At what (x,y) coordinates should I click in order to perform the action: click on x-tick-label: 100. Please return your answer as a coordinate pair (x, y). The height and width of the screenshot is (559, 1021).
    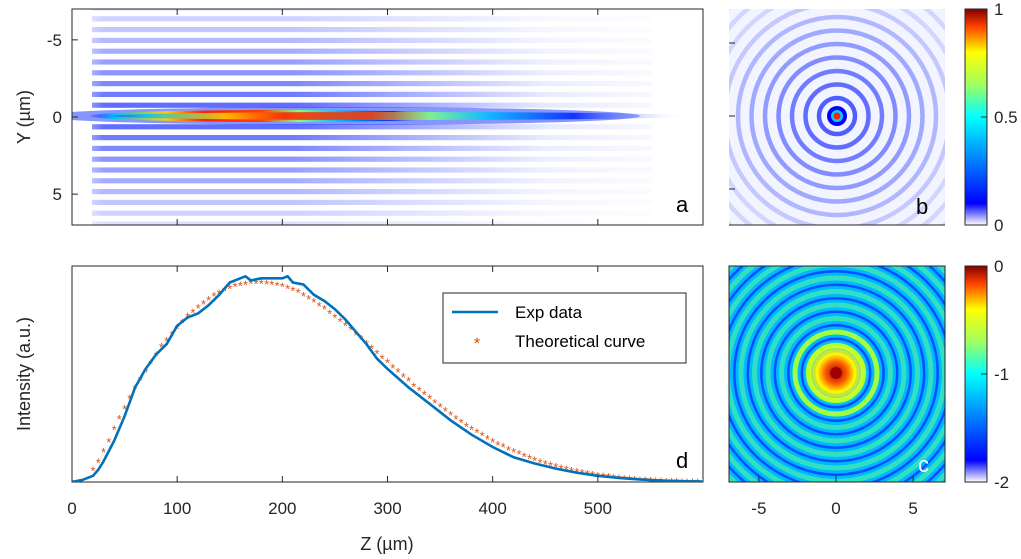
    Looking at the image, I should click on (177, 508).